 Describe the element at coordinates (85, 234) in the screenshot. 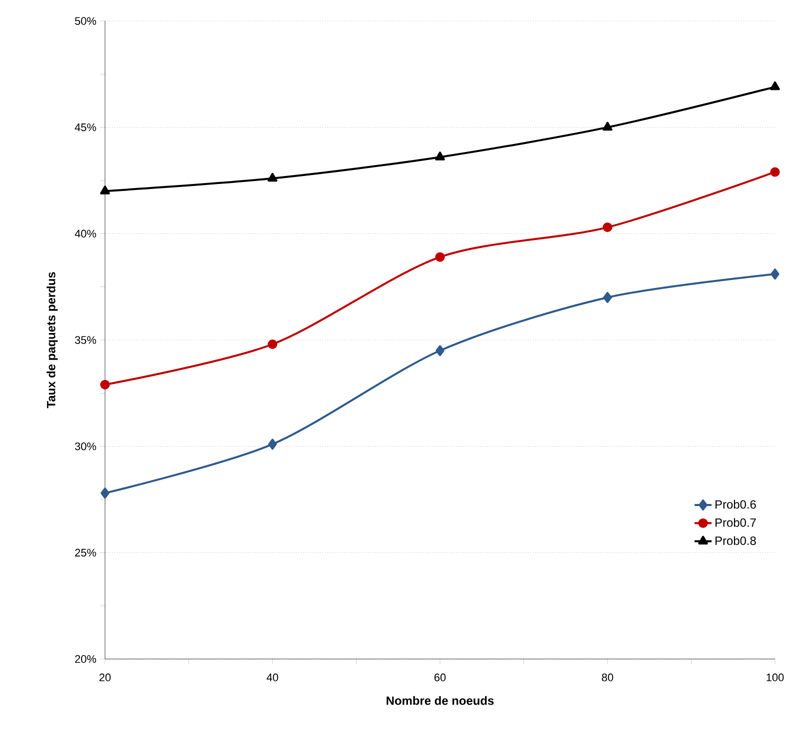

I see `y-tick-label: 40%` at that location.